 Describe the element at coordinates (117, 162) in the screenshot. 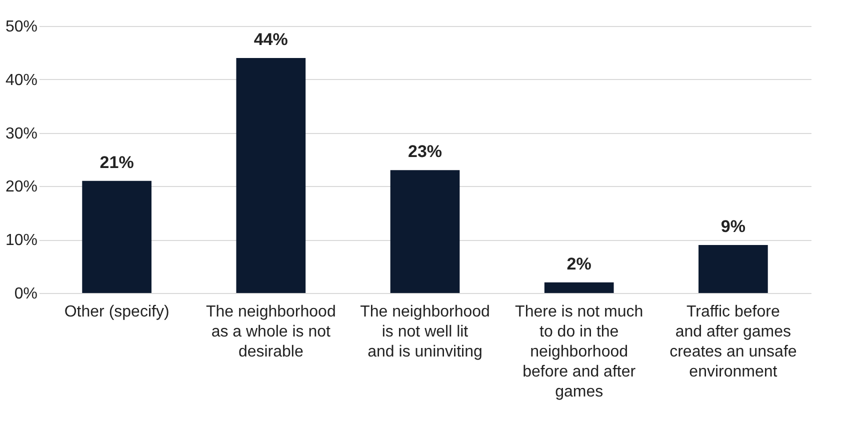

I see `data-label: 21%` at that location.